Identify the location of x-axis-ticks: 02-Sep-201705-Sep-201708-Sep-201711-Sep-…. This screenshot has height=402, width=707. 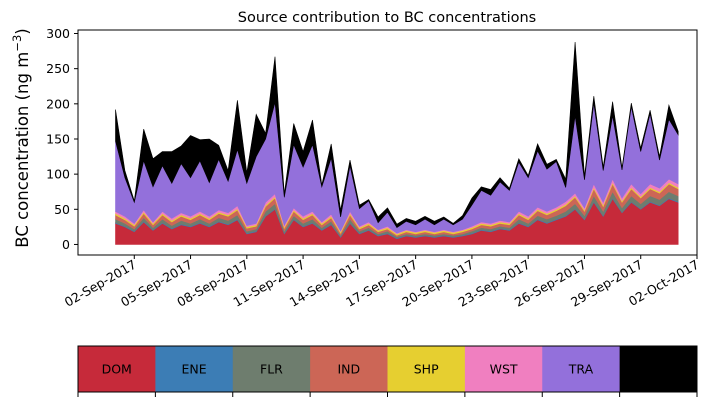
(382, 282).